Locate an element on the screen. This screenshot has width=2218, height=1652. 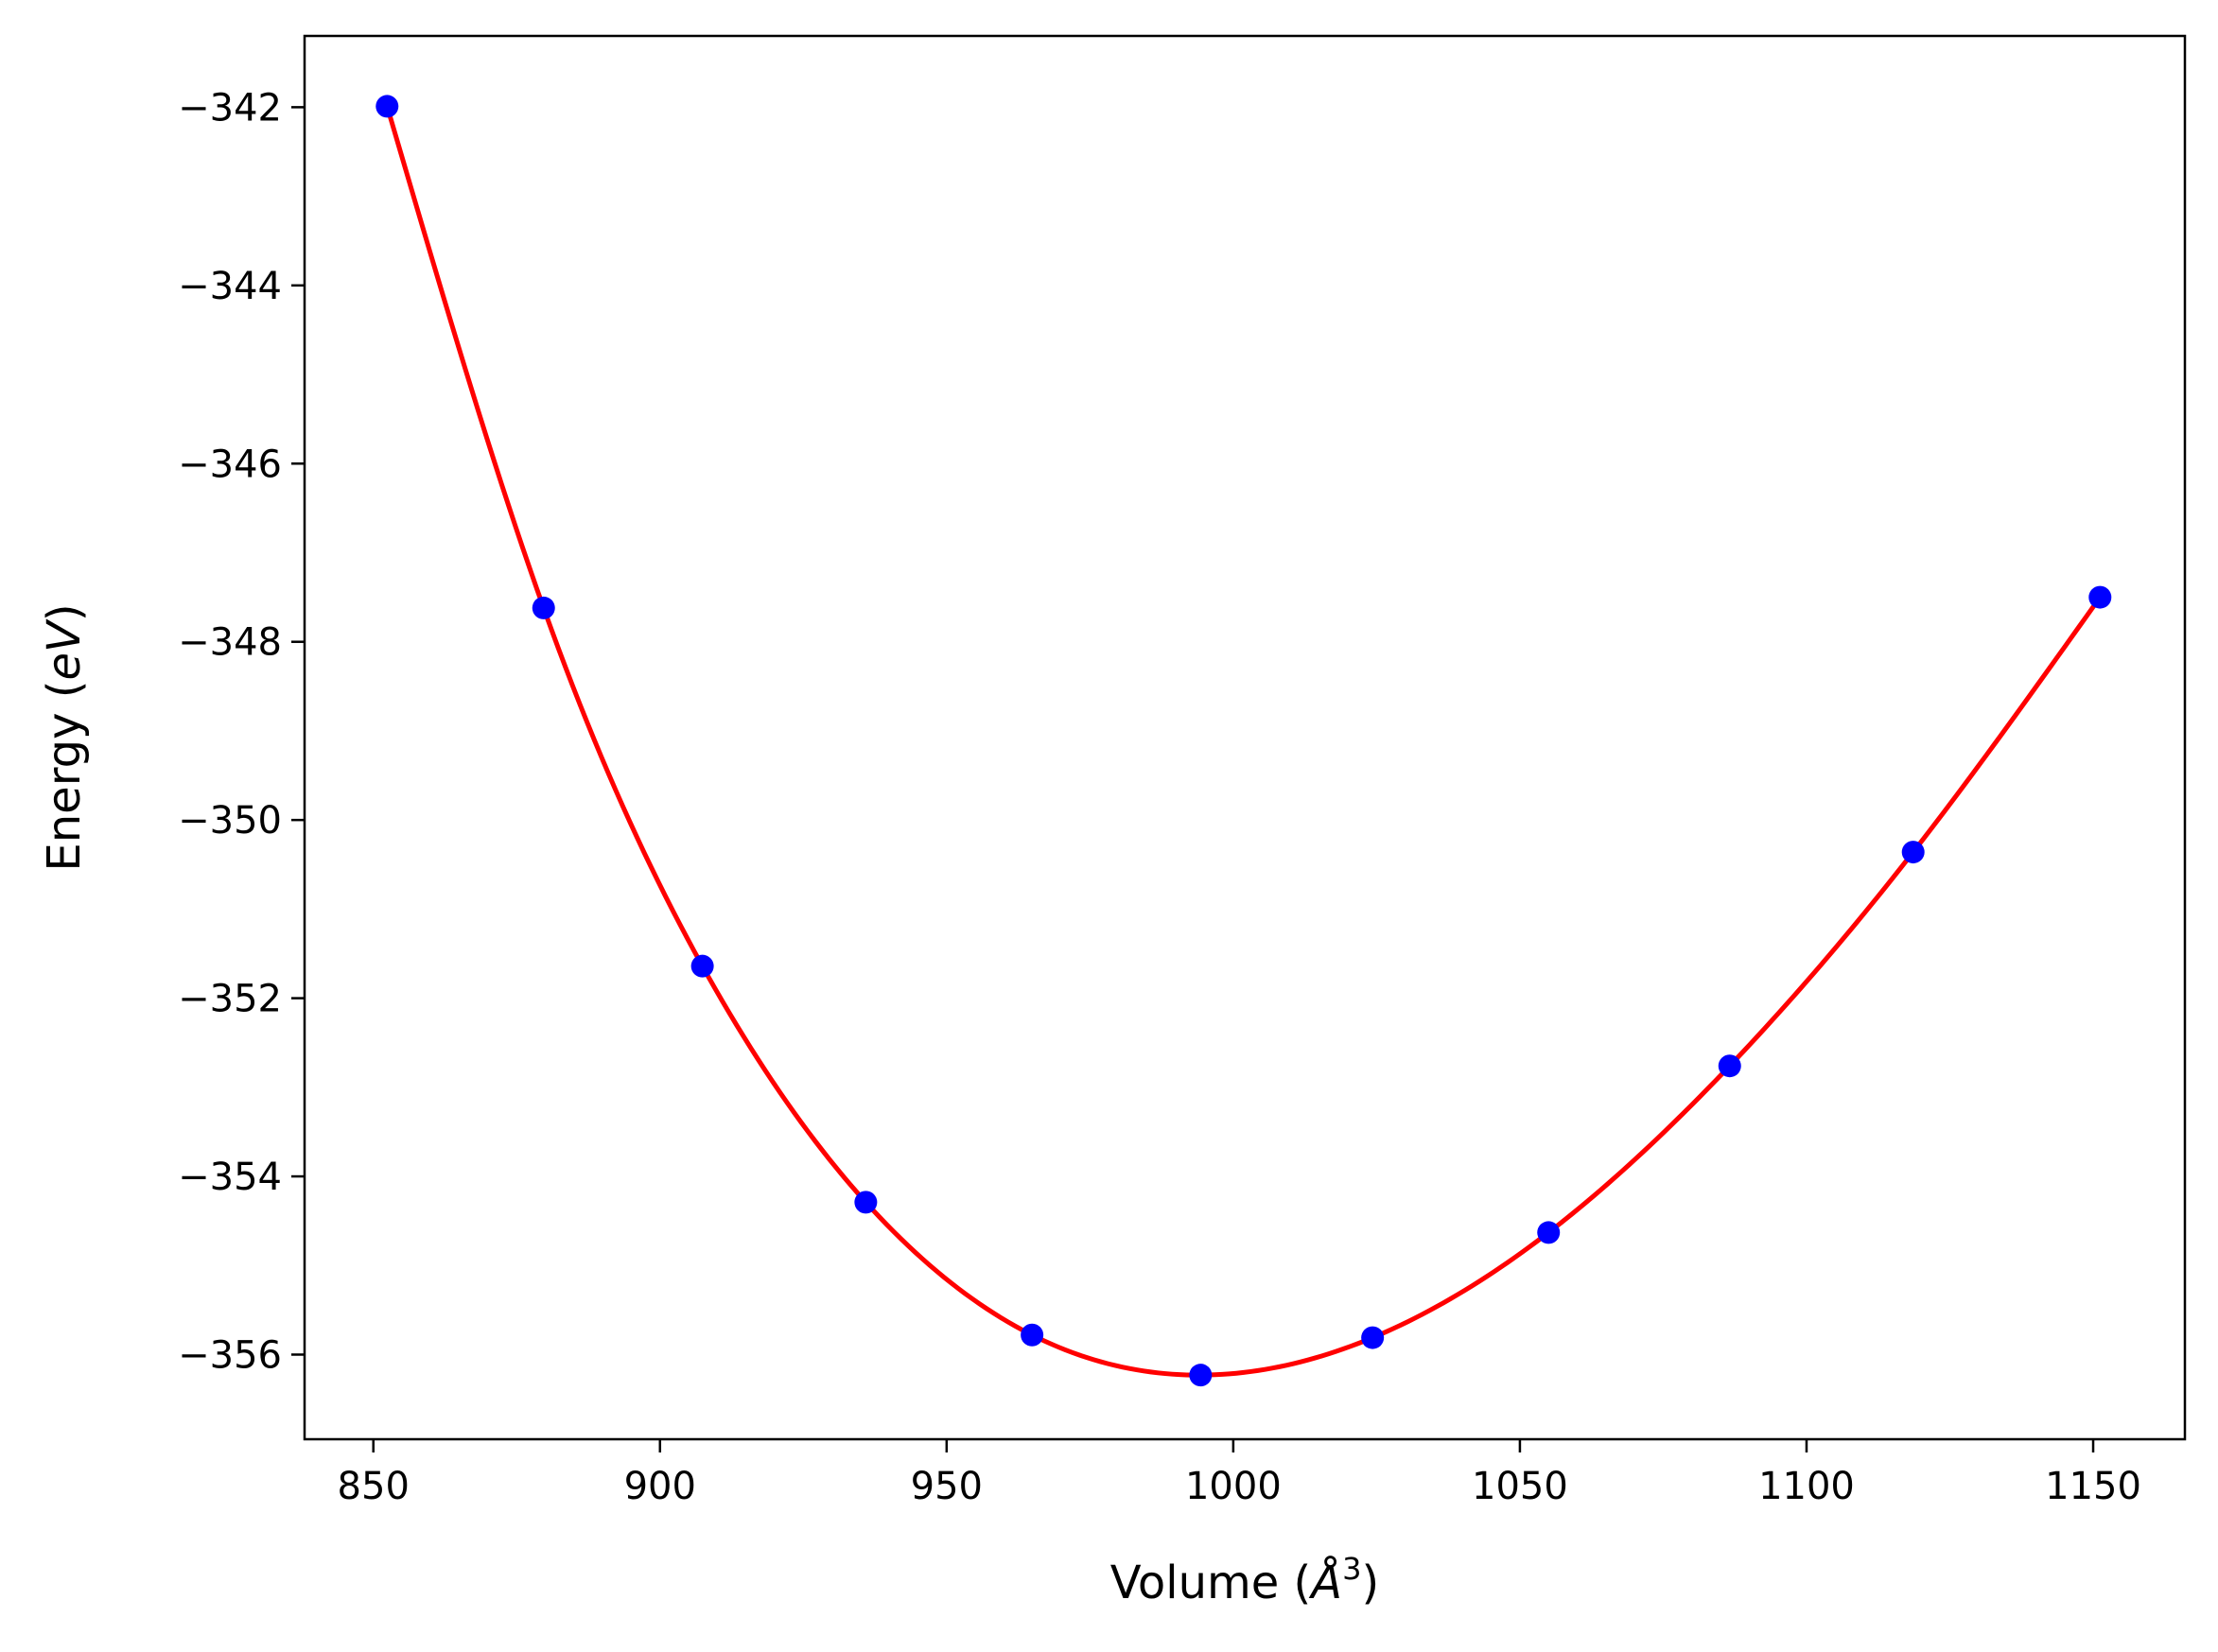
x-tick-label: 850 is located at coordinates (374, 1487).